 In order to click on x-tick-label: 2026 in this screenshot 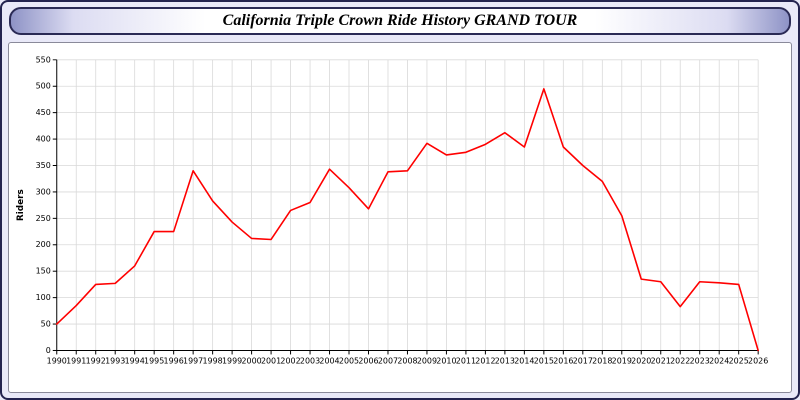, I will do `click(758, 360)`.